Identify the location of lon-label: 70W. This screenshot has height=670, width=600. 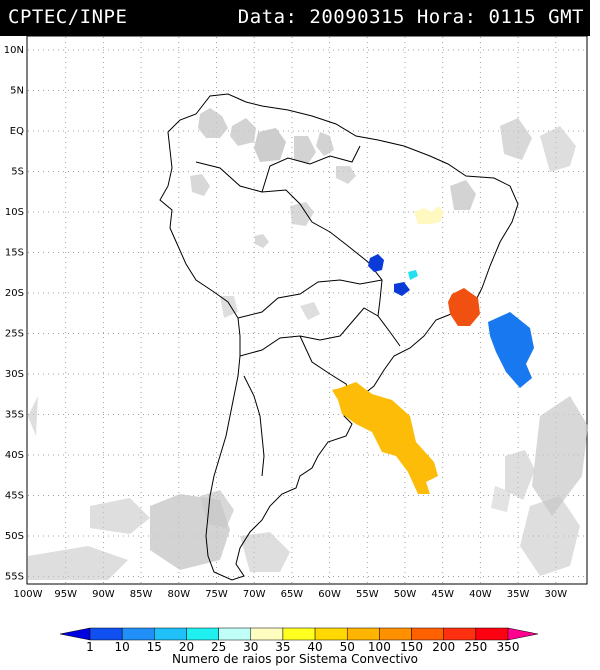
(254, 594).